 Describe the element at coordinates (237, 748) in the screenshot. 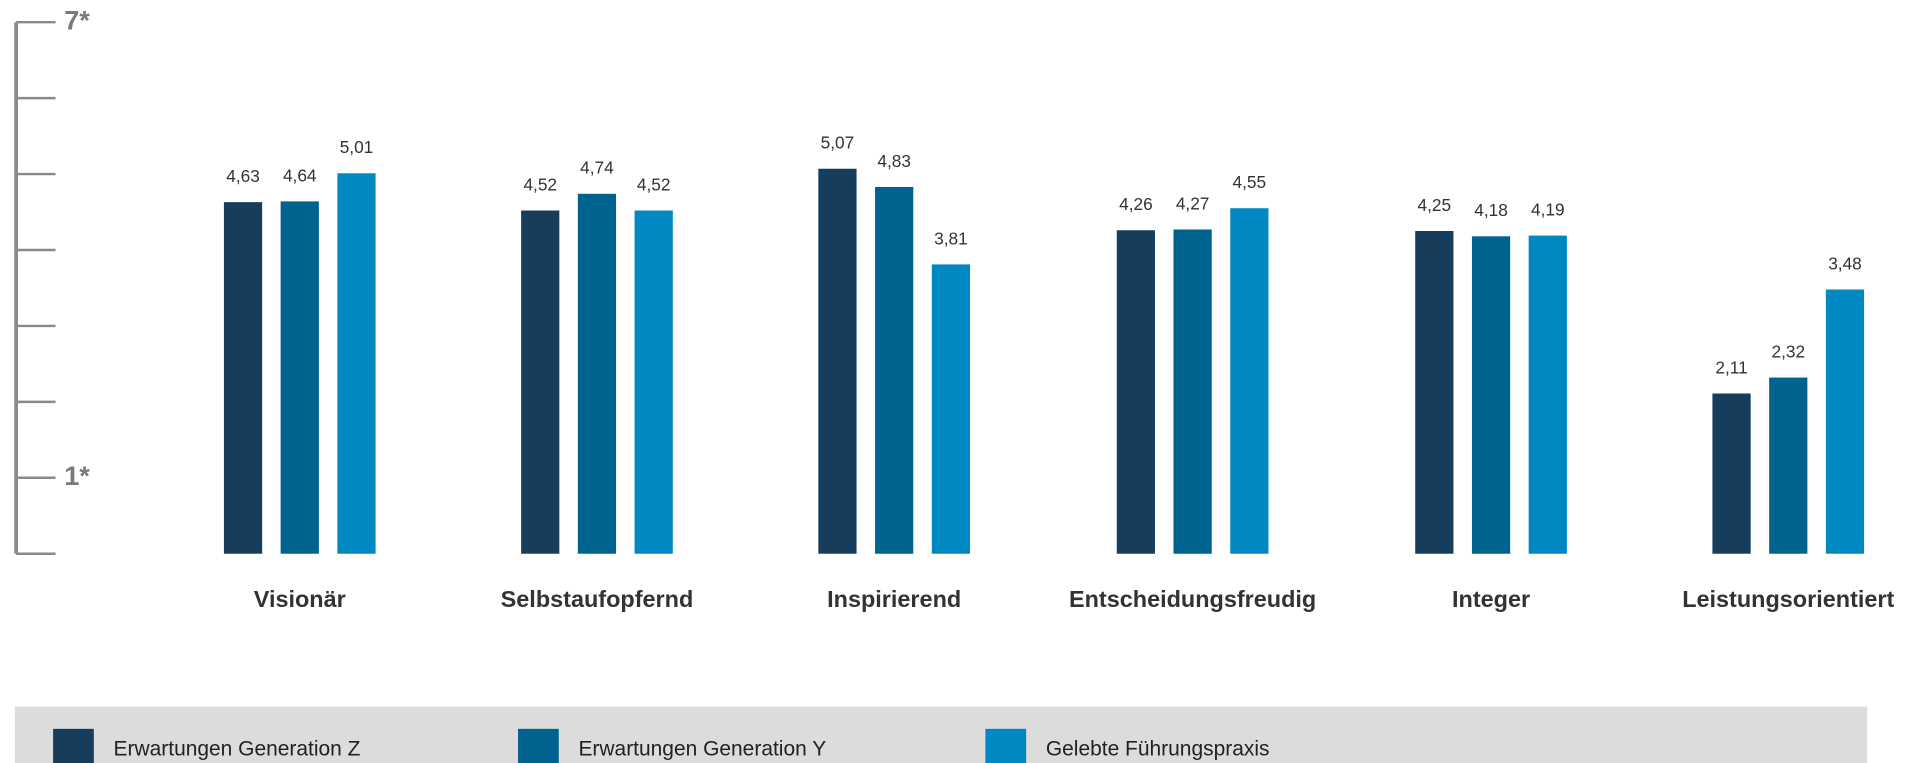

I see `legend-label: Erwartungen Generation Z` at that location.